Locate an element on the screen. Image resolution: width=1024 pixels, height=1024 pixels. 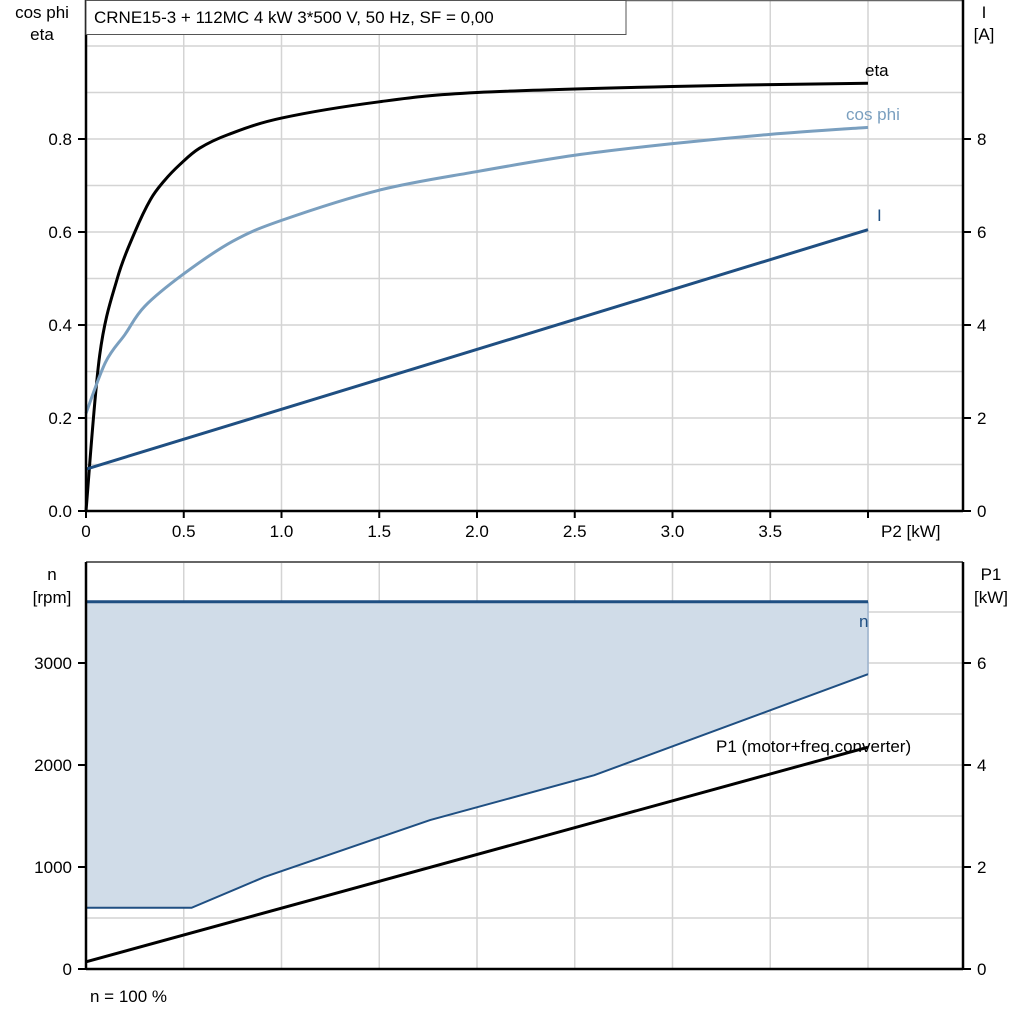
y-left-tick-label: 0.0 is located at coordinates (60, 511).